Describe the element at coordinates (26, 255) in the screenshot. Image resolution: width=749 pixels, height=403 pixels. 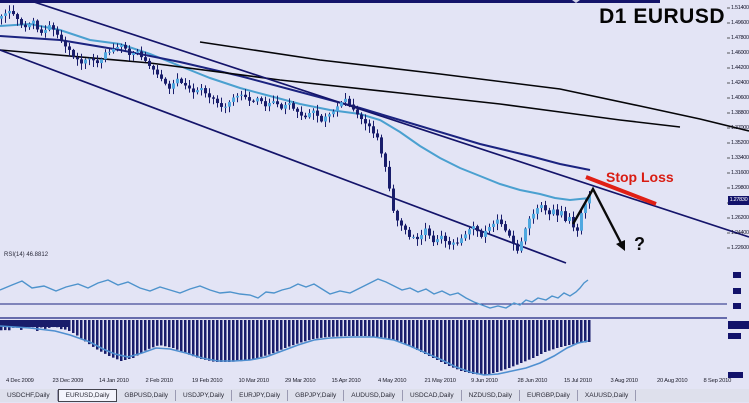
I see `indicator-label: RSI(14) 46.8812` at that location.